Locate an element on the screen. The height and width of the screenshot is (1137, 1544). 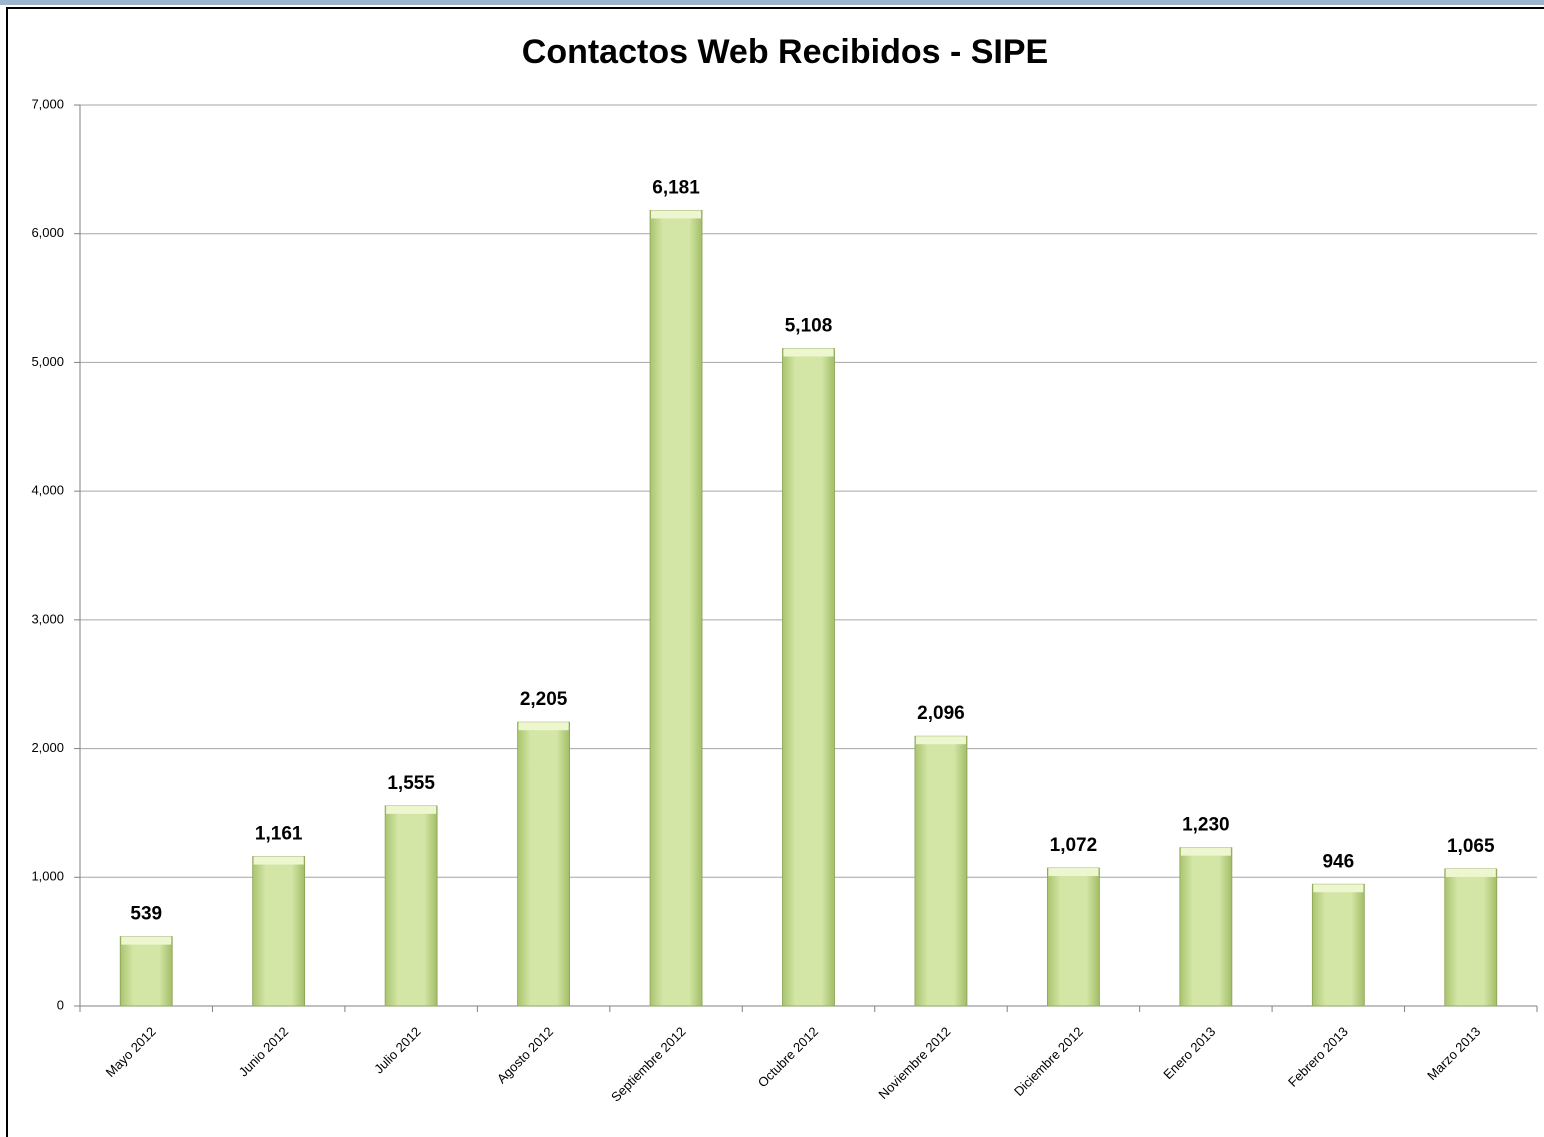
y-tick-label: 7,000 is located at coordinates (47, 103).